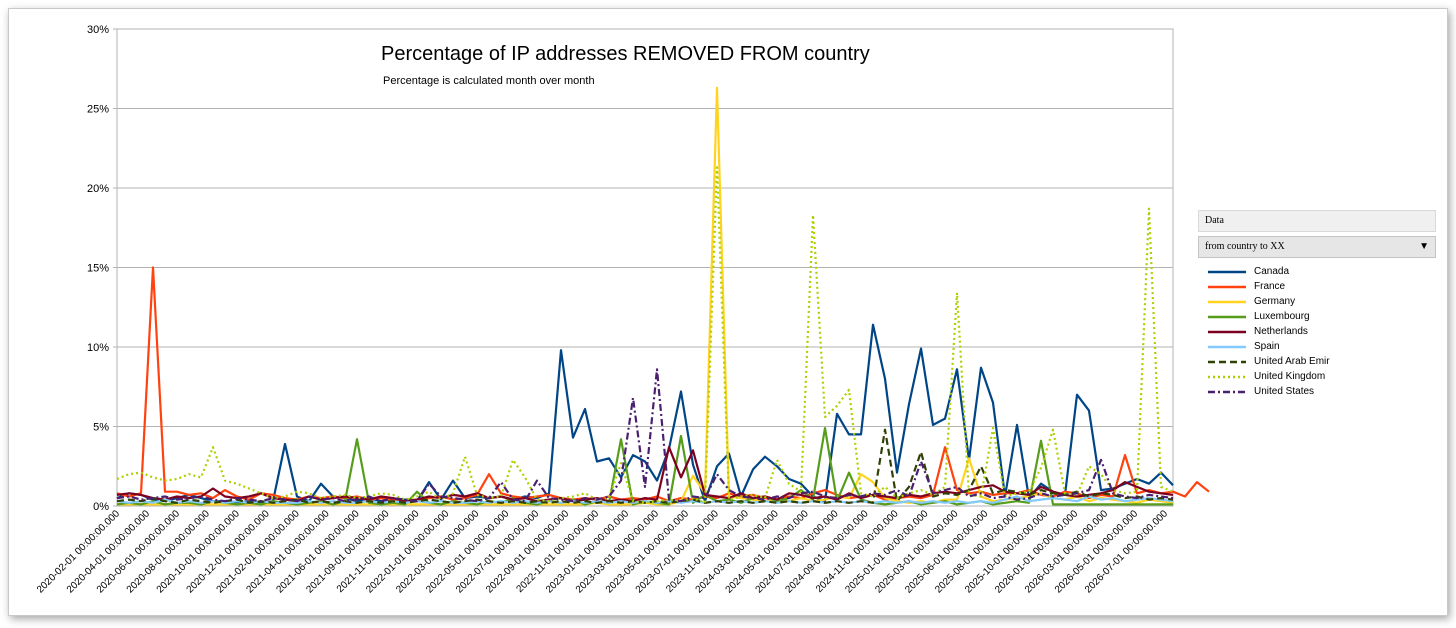  Describe the element at coordinates (645, 466) in the screenshot. I see `series-line-united-arab-emir` at that location.